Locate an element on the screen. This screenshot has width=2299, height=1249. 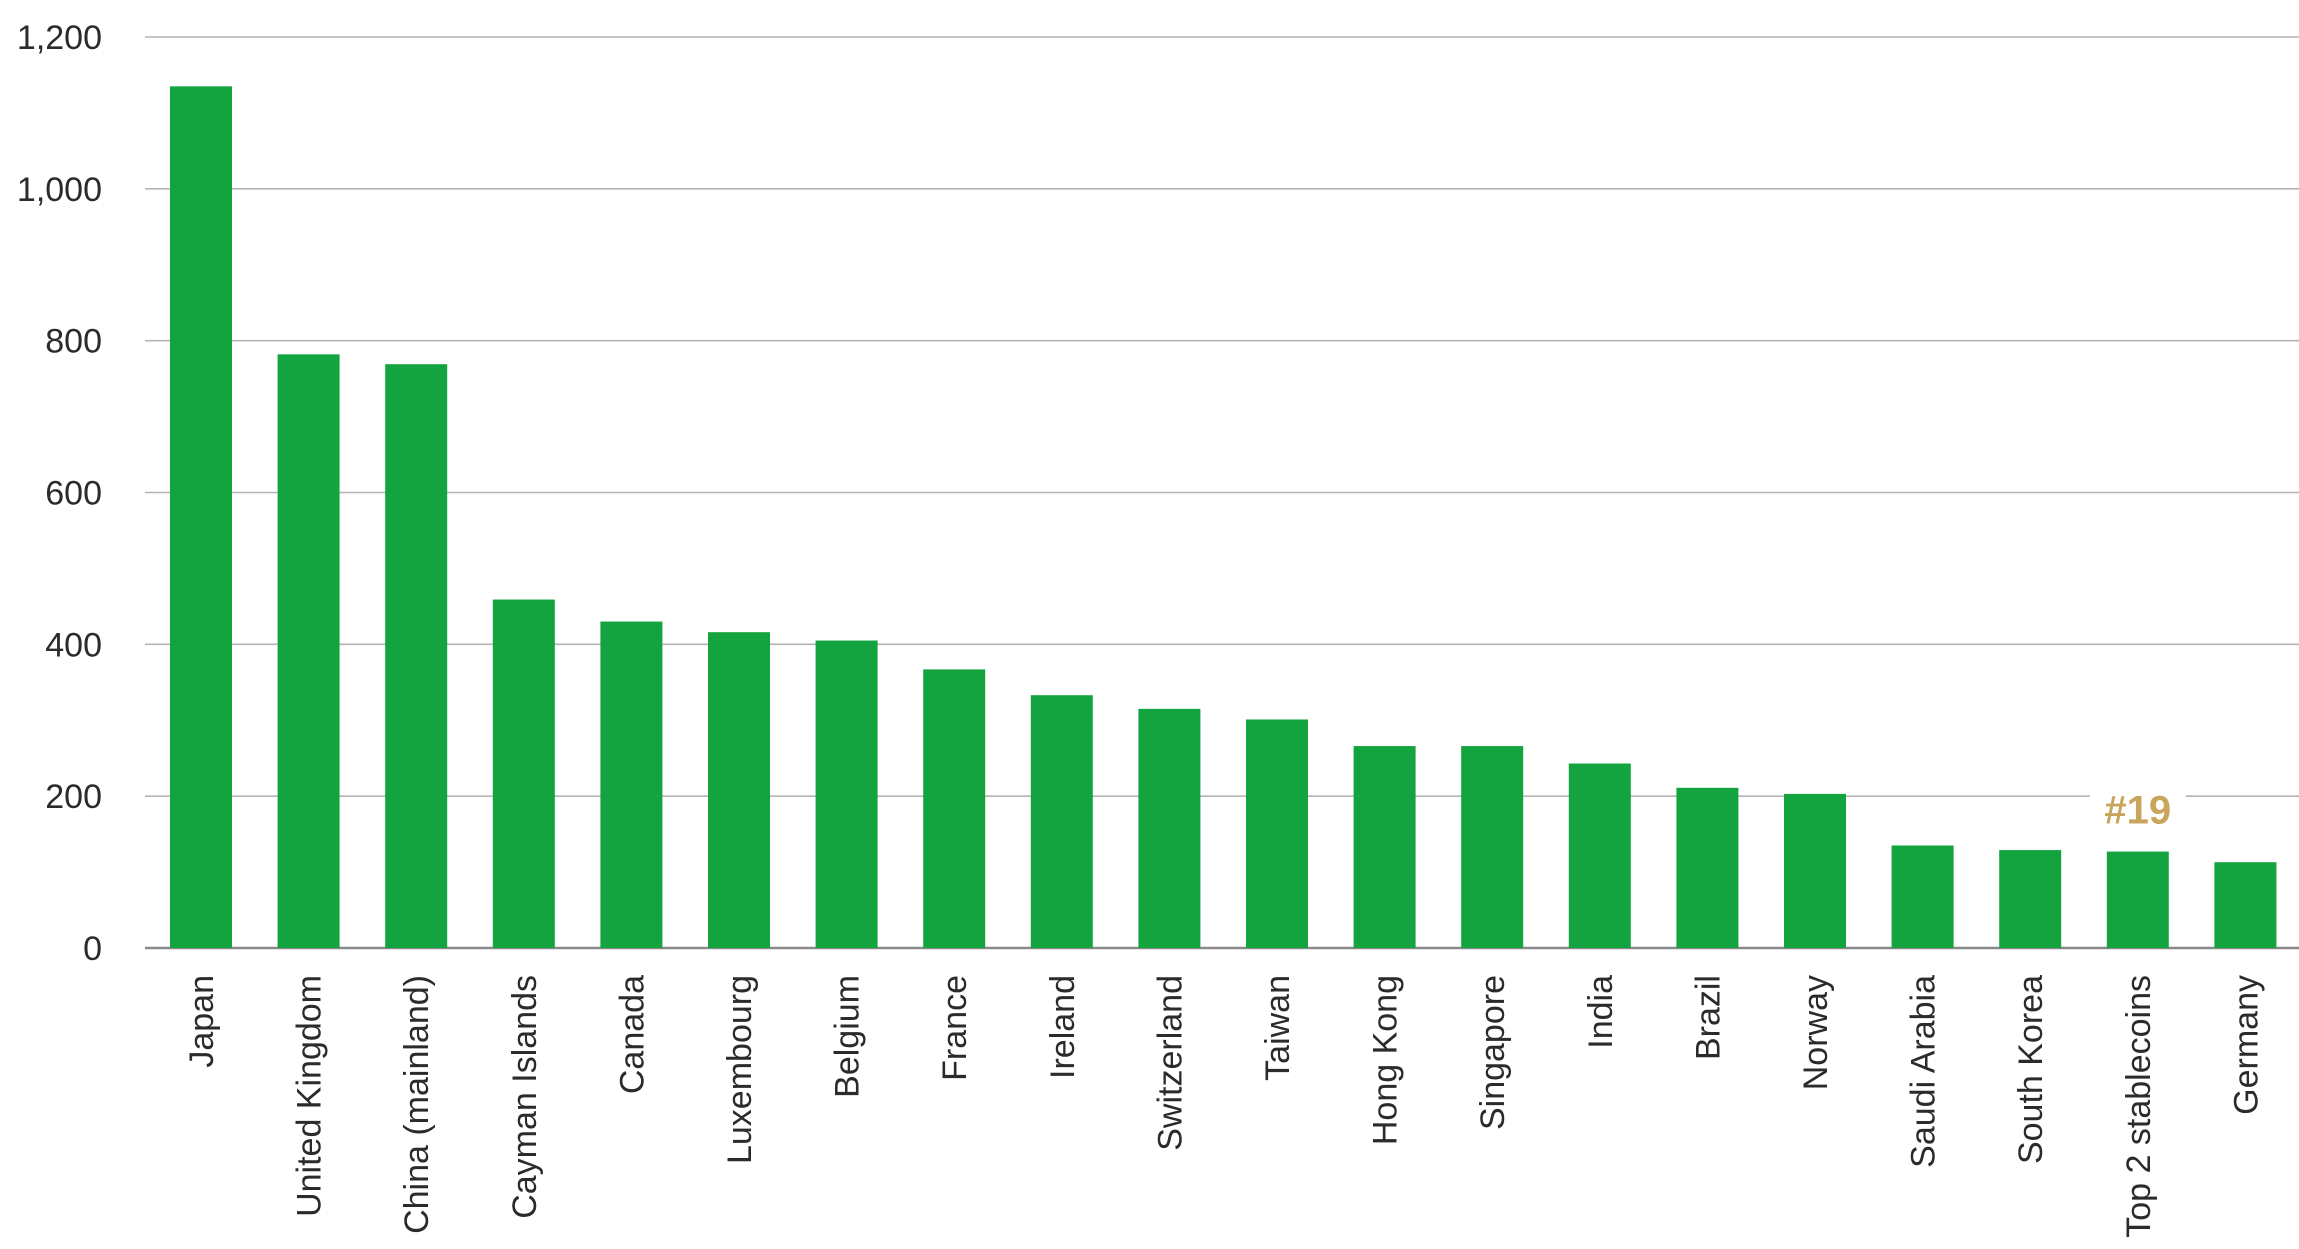
annotation-background is located at coordinates (2137, 807).